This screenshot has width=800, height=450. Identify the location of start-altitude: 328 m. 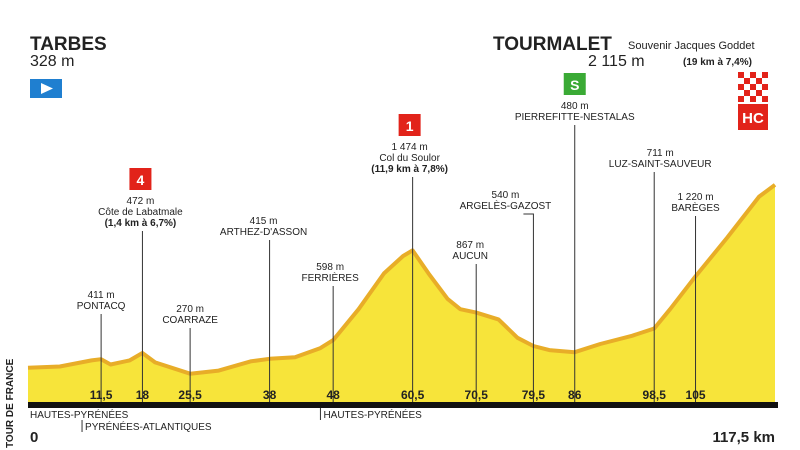
(52, 61).